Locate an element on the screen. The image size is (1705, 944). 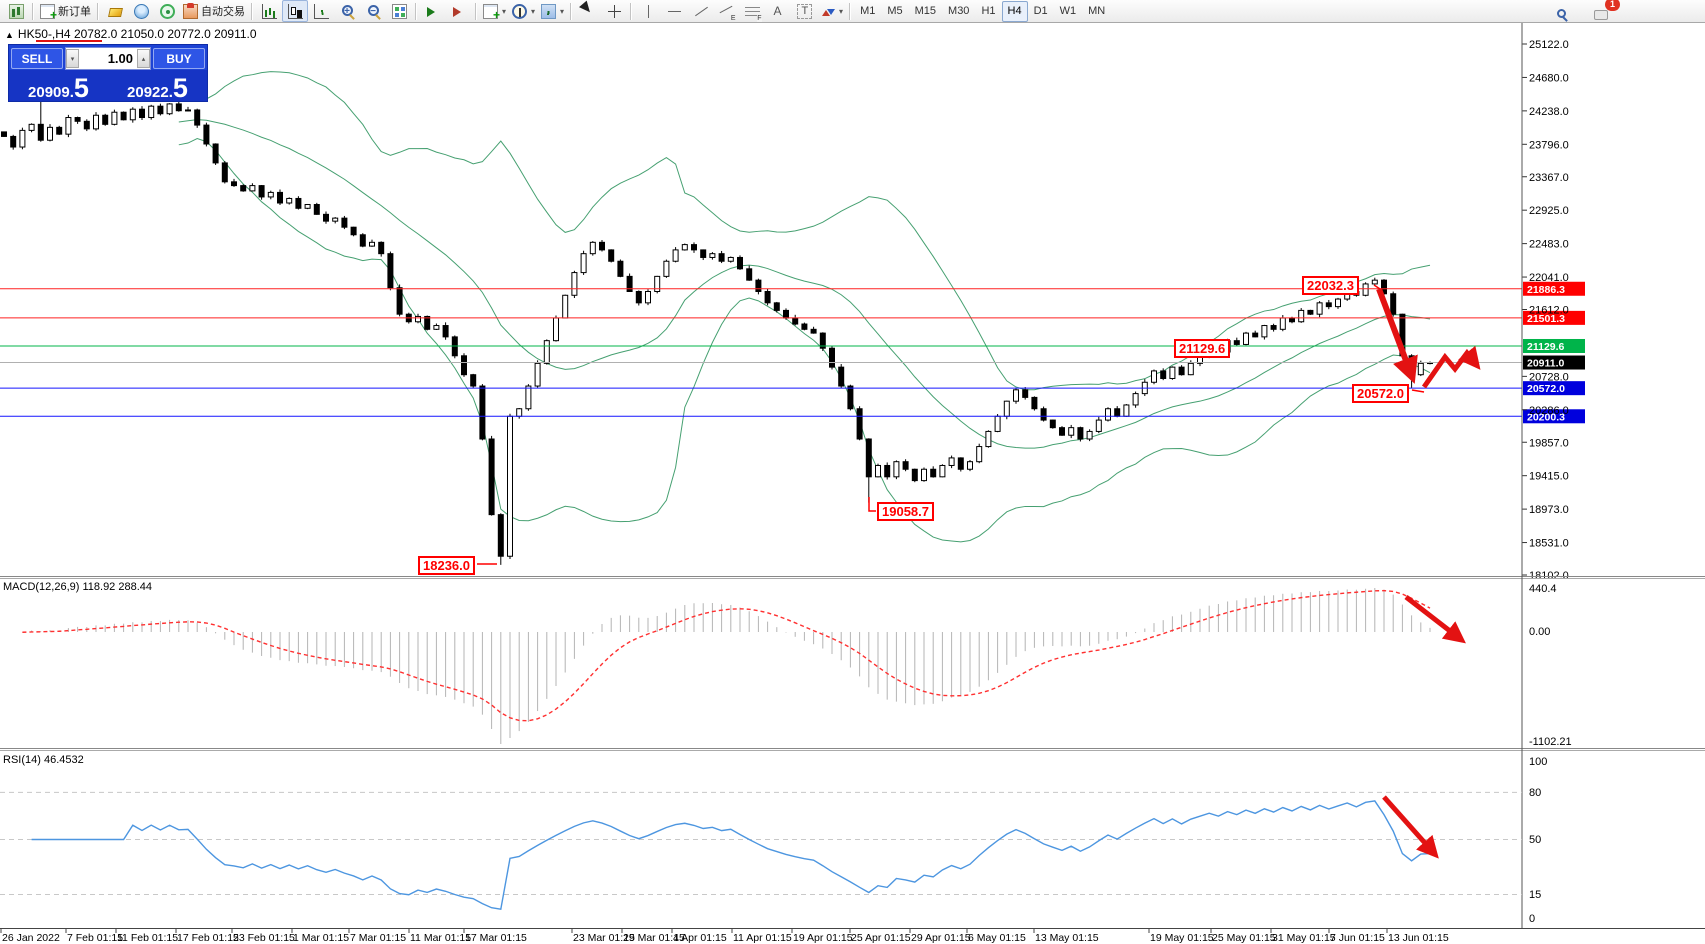
templates-button: ▾ is located at coordinates (552, 11).